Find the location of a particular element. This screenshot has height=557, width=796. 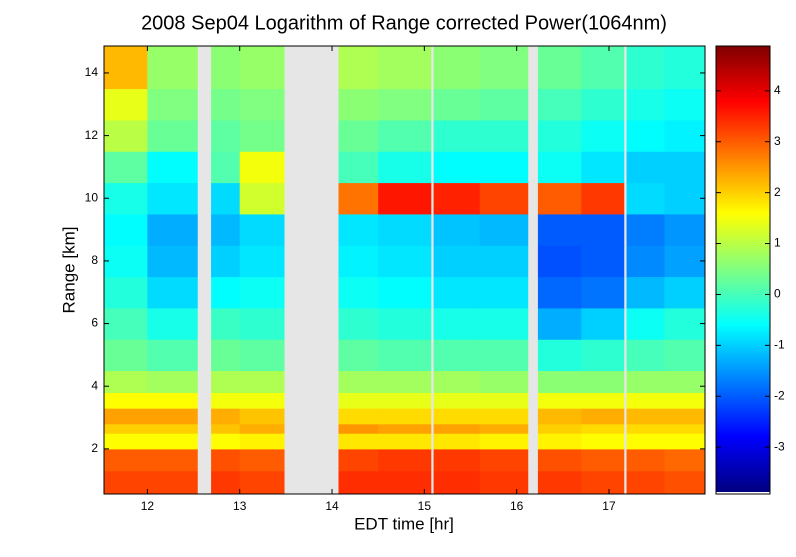

y-tick-label: 14 is located at coordinates (92, 72).